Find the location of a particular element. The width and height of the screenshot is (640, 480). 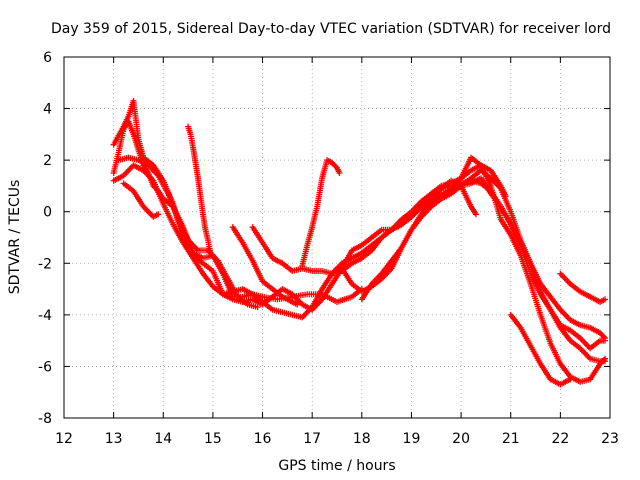

y-tick-label: -8 is located at coordinates (45, 419).